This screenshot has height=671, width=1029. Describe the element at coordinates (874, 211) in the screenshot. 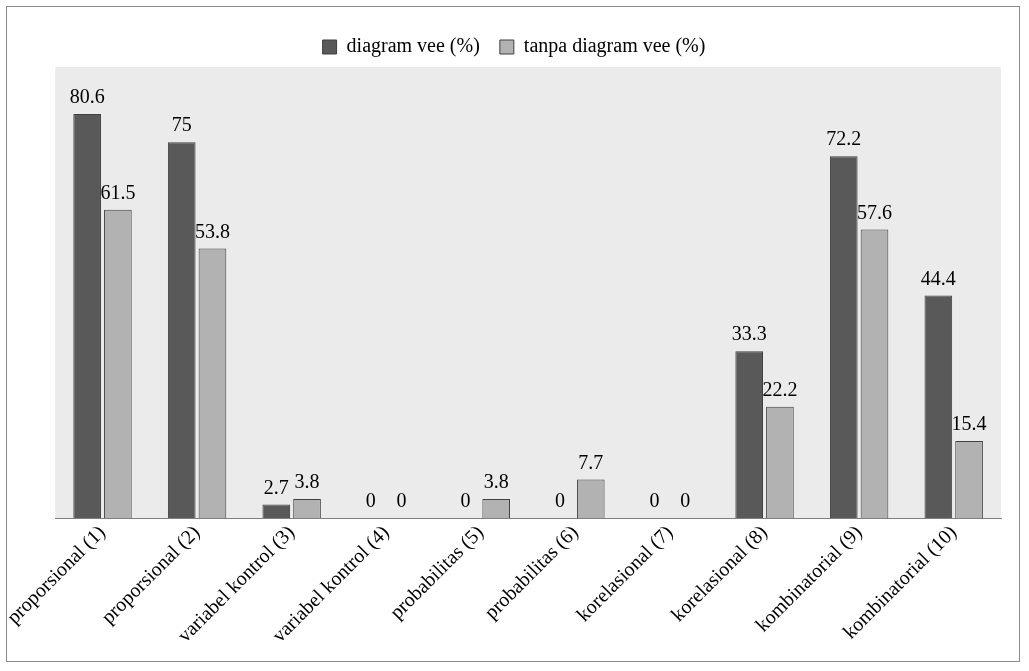

I see `data-label: 57.6` at that location.